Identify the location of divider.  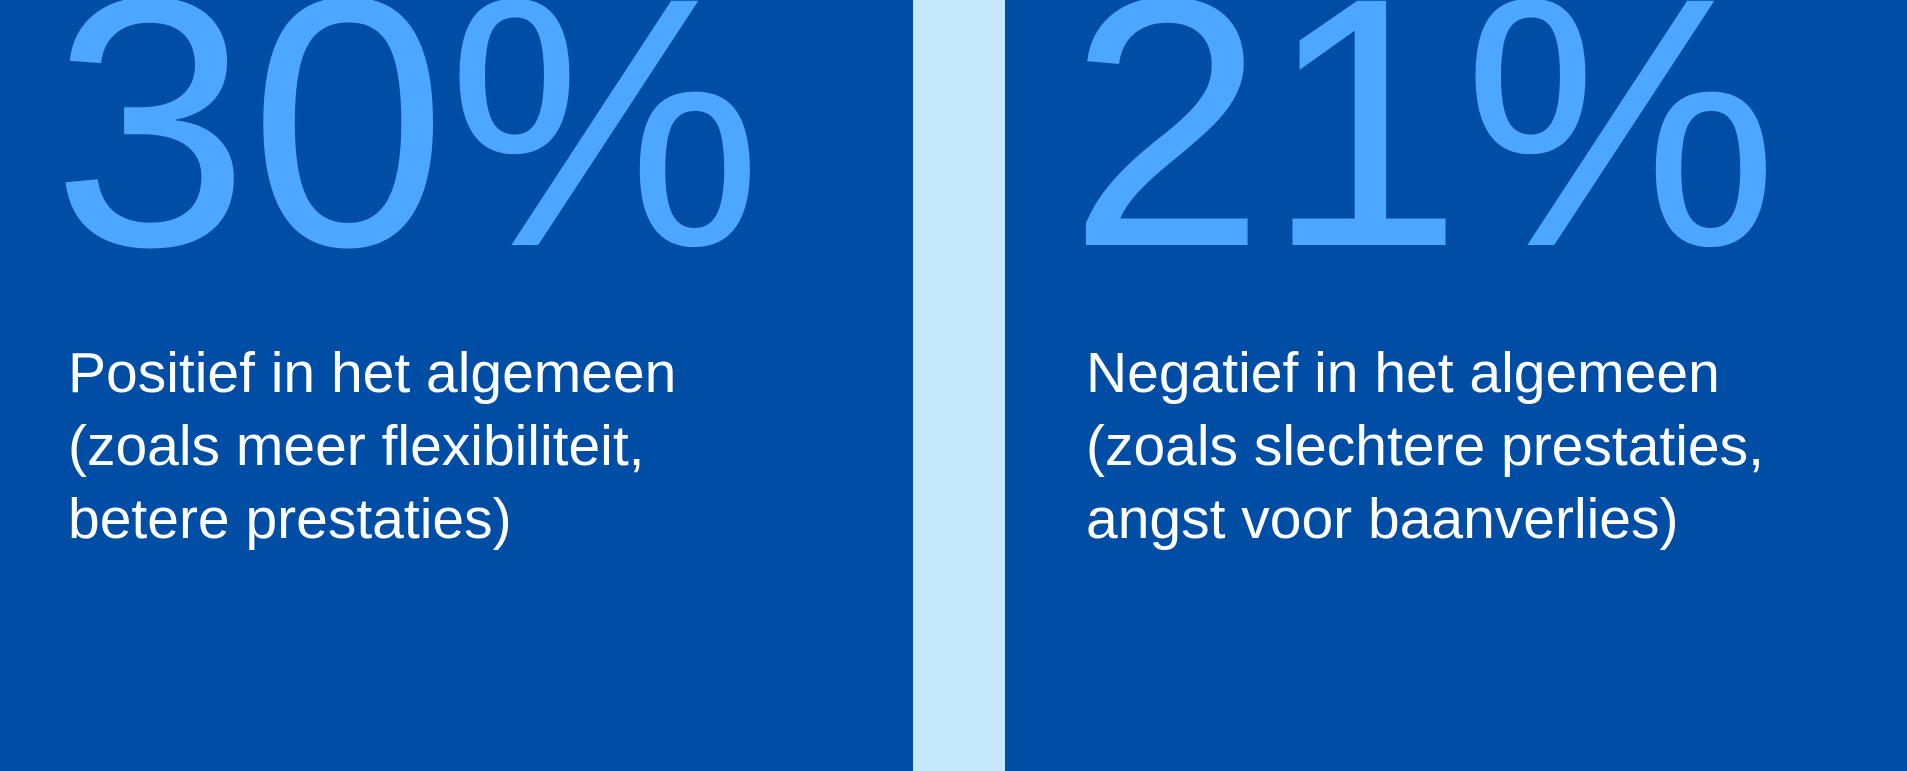
(959, 385).